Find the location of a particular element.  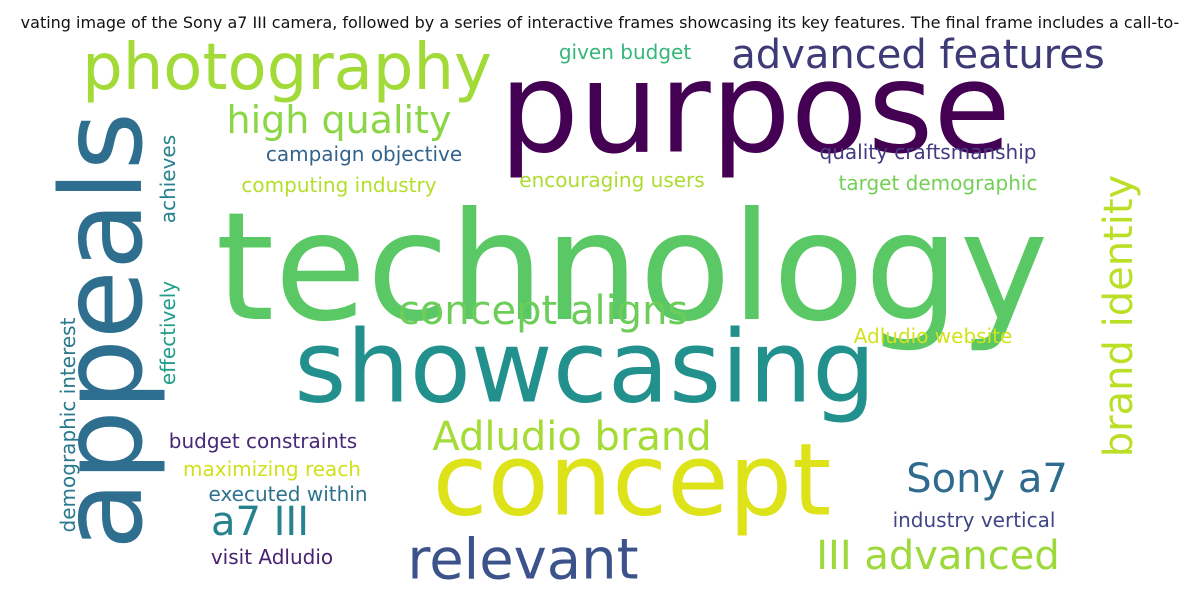

cloud-word: III advanced is located at coordinates (938, 556).